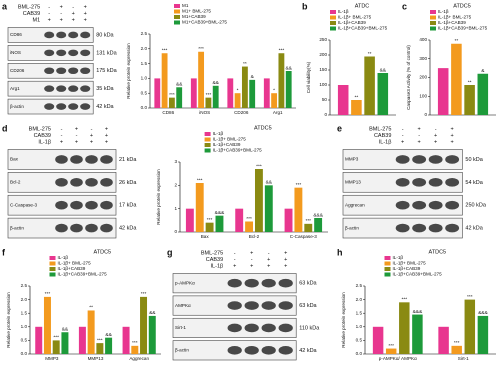  I want to click on significance-label: *, so click(274, 90).